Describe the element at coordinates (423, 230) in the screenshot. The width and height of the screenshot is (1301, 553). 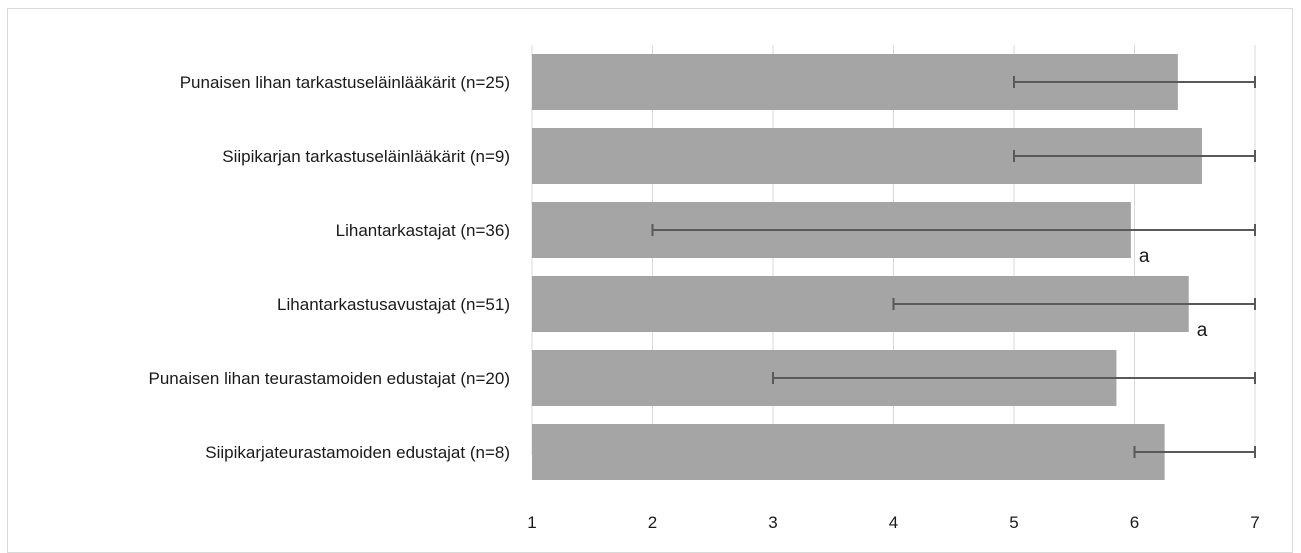
I see `category-label: Lihantarkastajat (n=36)` at that location.